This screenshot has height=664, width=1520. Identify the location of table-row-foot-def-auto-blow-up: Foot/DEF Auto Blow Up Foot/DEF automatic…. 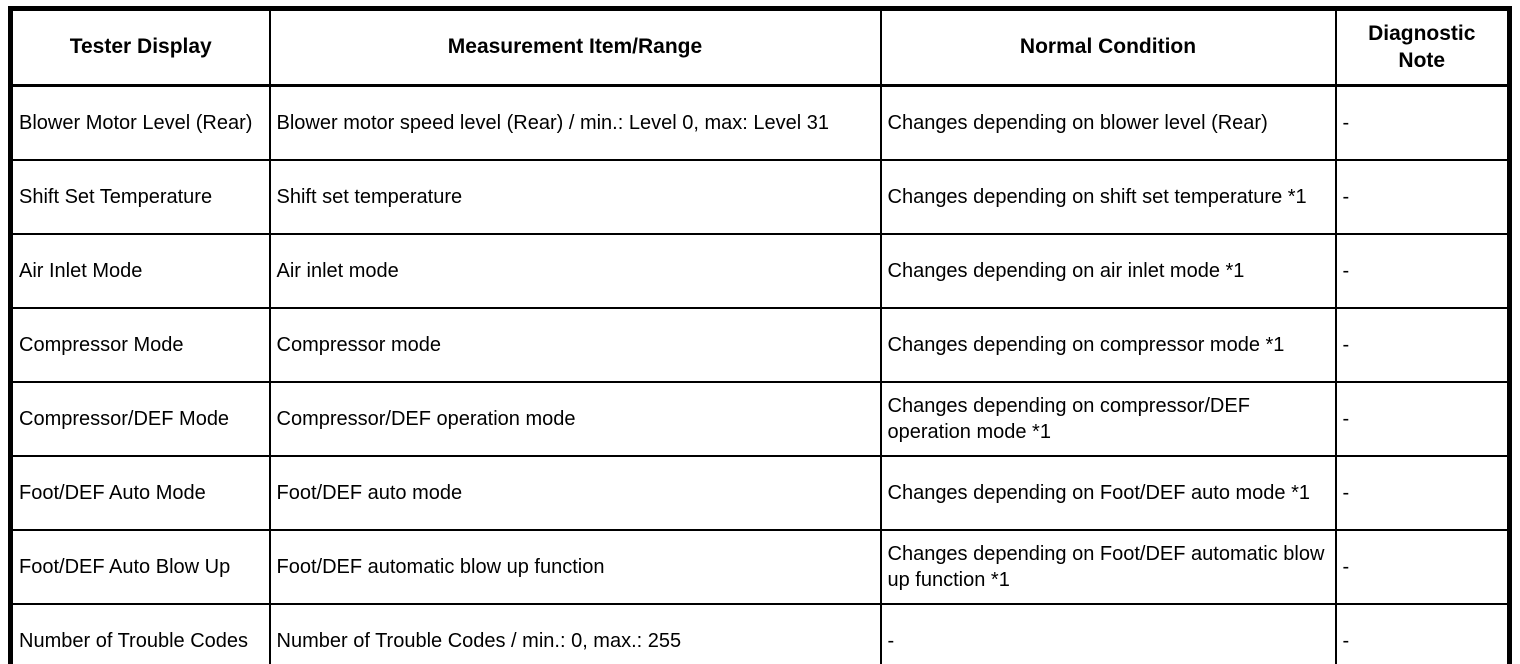
(760, 567).